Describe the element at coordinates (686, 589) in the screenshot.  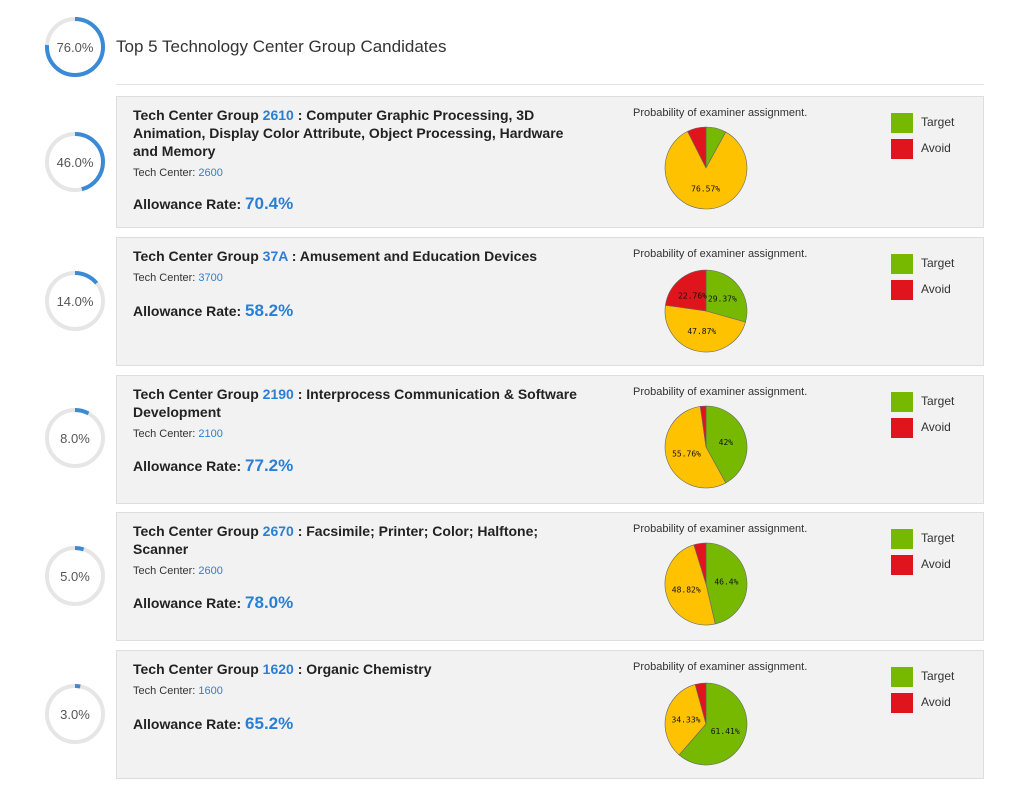
I see `pie-slice-label-neutral: 48.82%` at that location.